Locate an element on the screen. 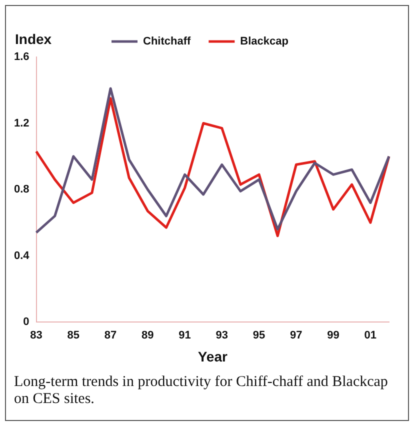 The width and height of the screenshot is (416, 429). x-tick-label: 83 is located at coordinates (36, 336).